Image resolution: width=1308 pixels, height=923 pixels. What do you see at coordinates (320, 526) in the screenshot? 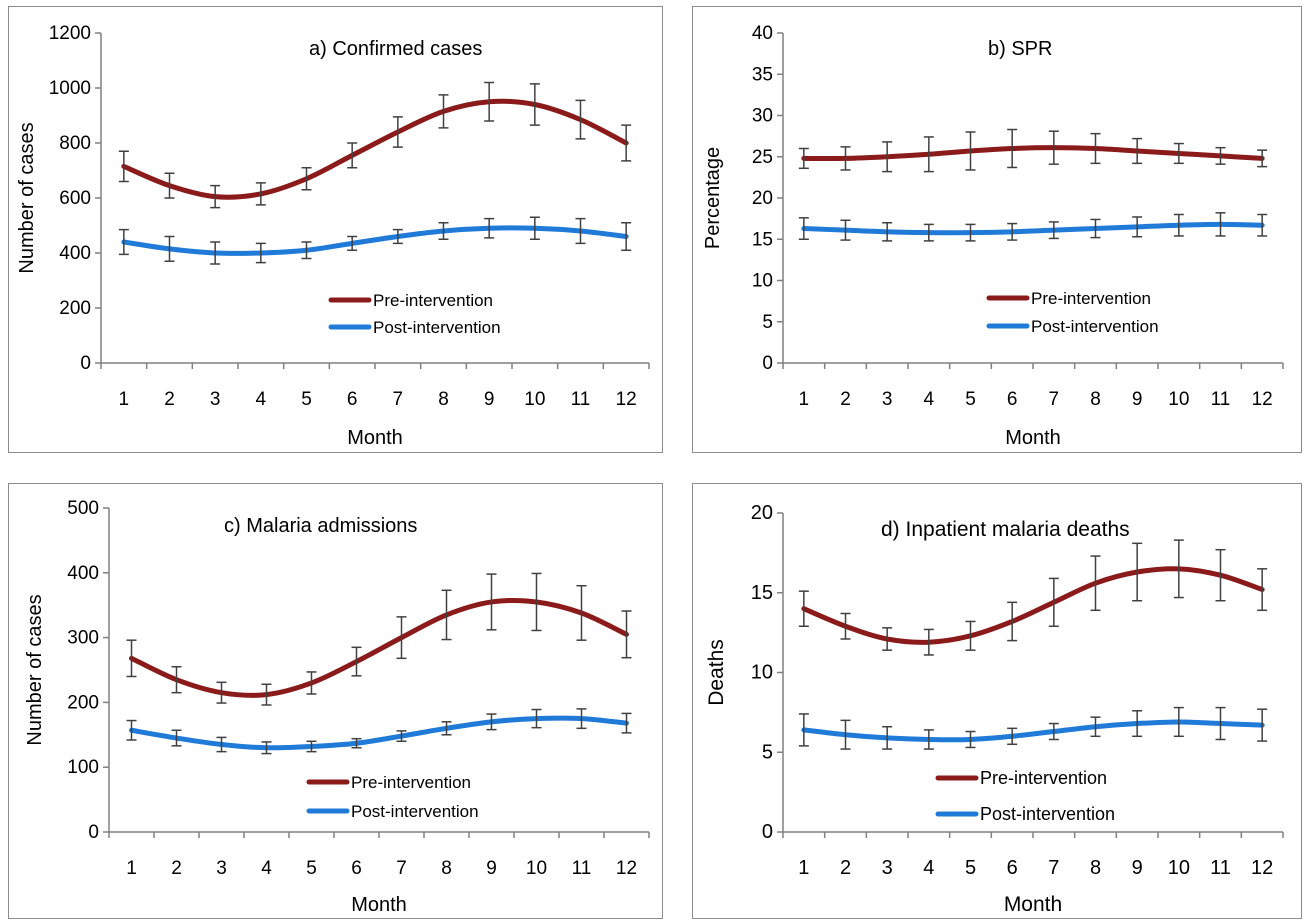
I see `chart-title: c) Malaria admissions` at bounding box center [320, 526].